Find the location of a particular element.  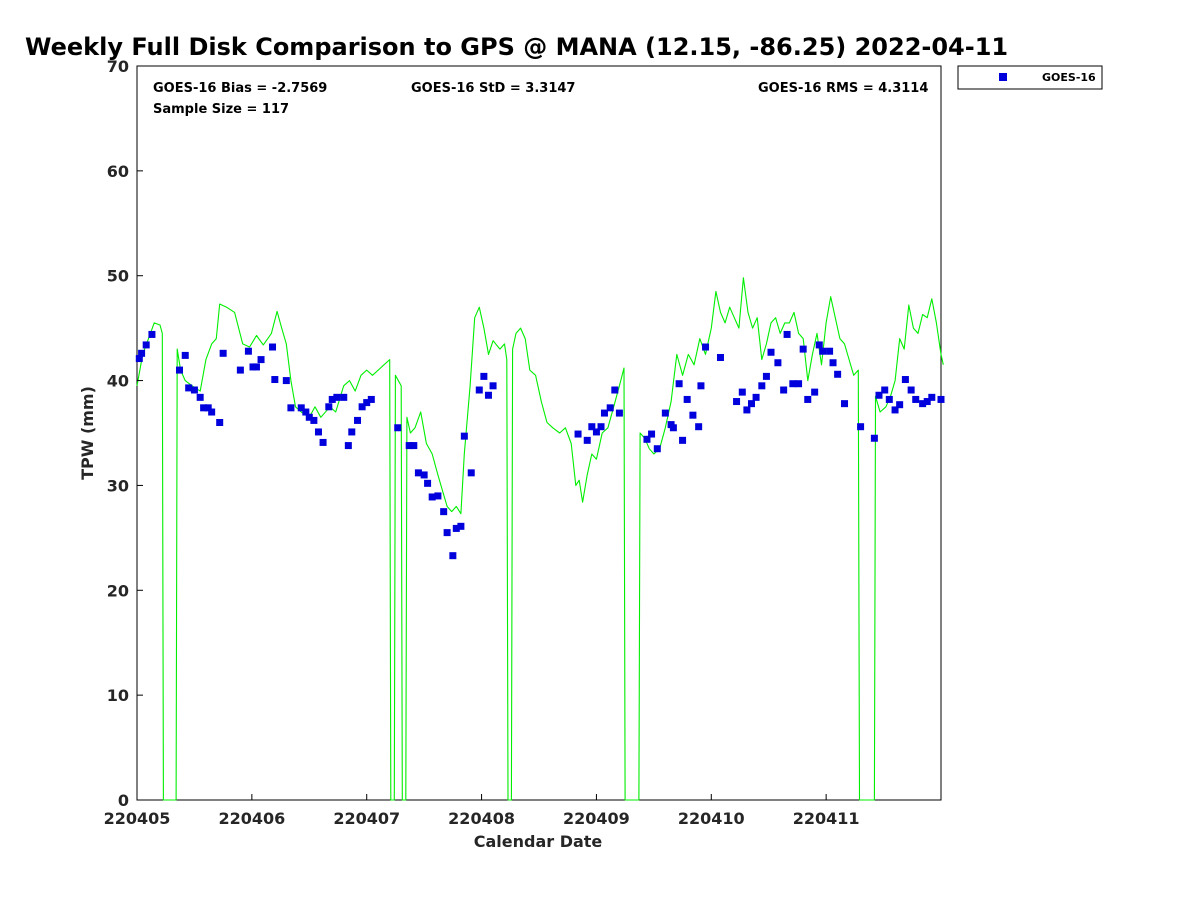

y-tick-label: 50 is located at coordinates (118, 276).